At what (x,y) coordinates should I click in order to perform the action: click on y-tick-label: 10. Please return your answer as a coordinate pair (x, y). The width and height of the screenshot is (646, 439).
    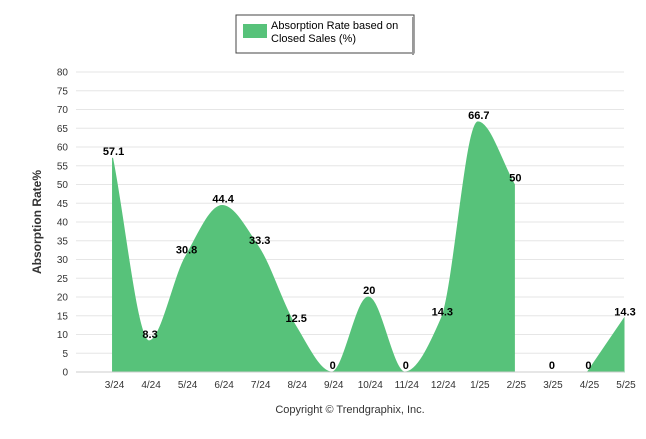
    Looking at the image, I should click on (63, 335).